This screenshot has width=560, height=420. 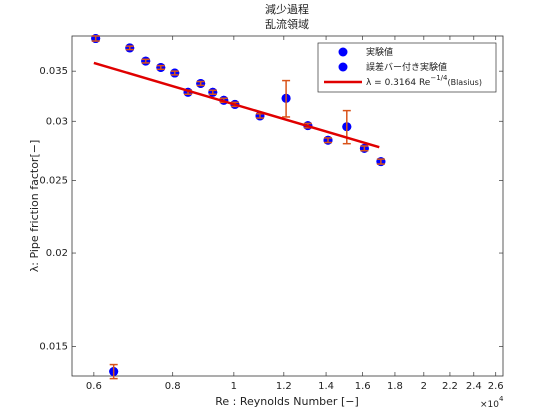 What do you see at coordinates (34, 206) in the screenshot?
I see `y-axis-label: λ: Pipe friction factor[−]` at bounding box center [34, 206].